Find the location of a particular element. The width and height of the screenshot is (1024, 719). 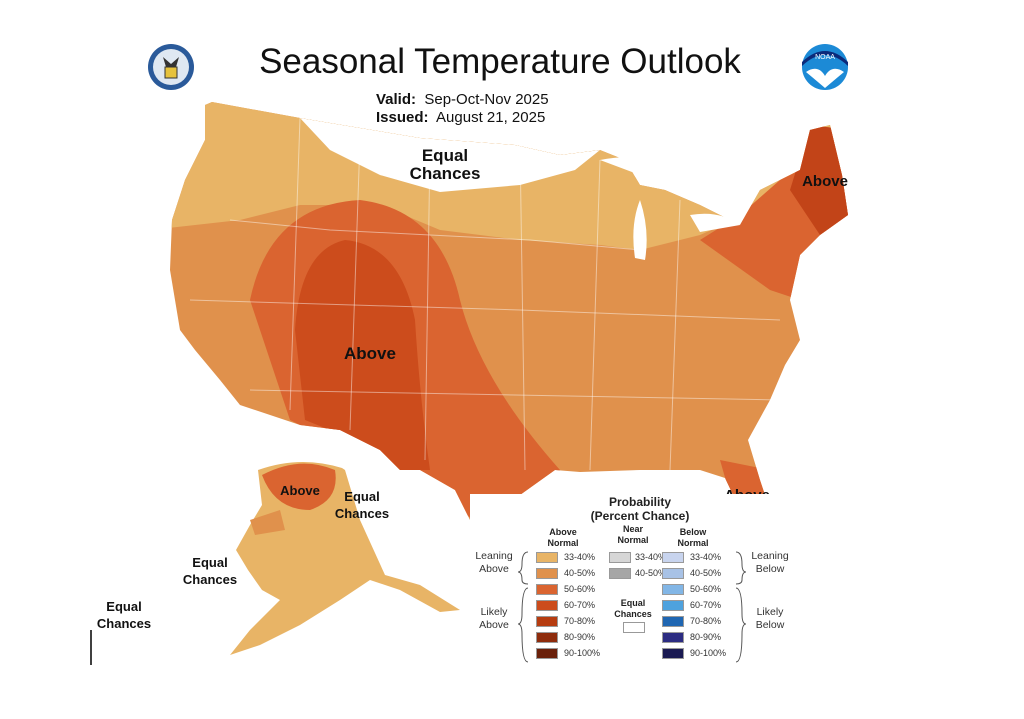

above-swatch-label: 33-40% is located at coordinates (580, 557).